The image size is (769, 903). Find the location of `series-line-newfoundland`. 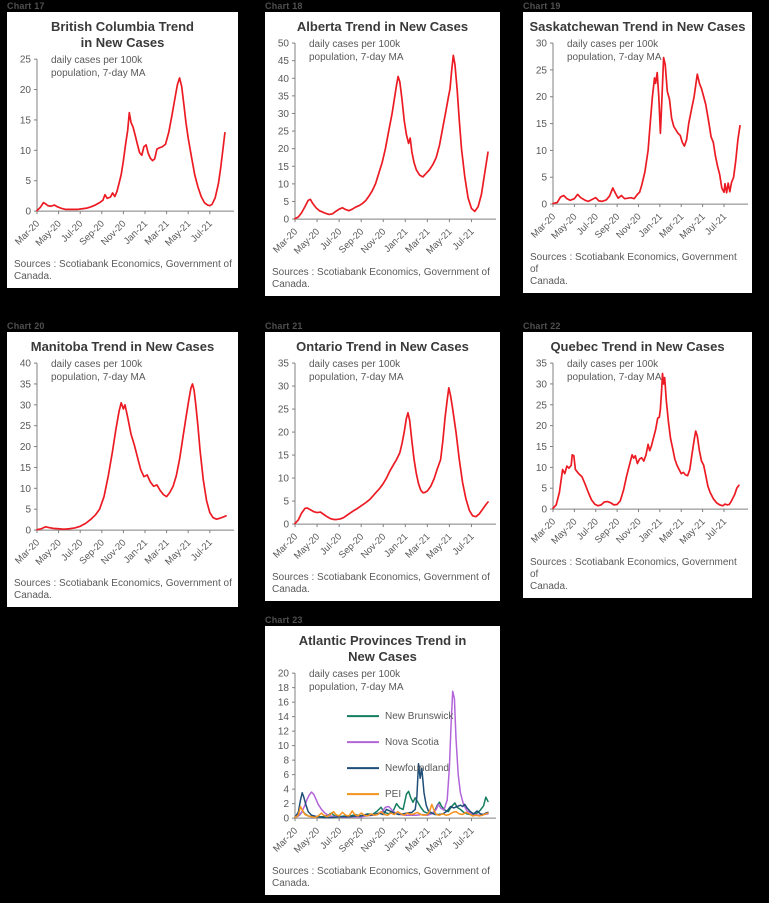

series-line-newfoundland is located at coordinates (391, 790).